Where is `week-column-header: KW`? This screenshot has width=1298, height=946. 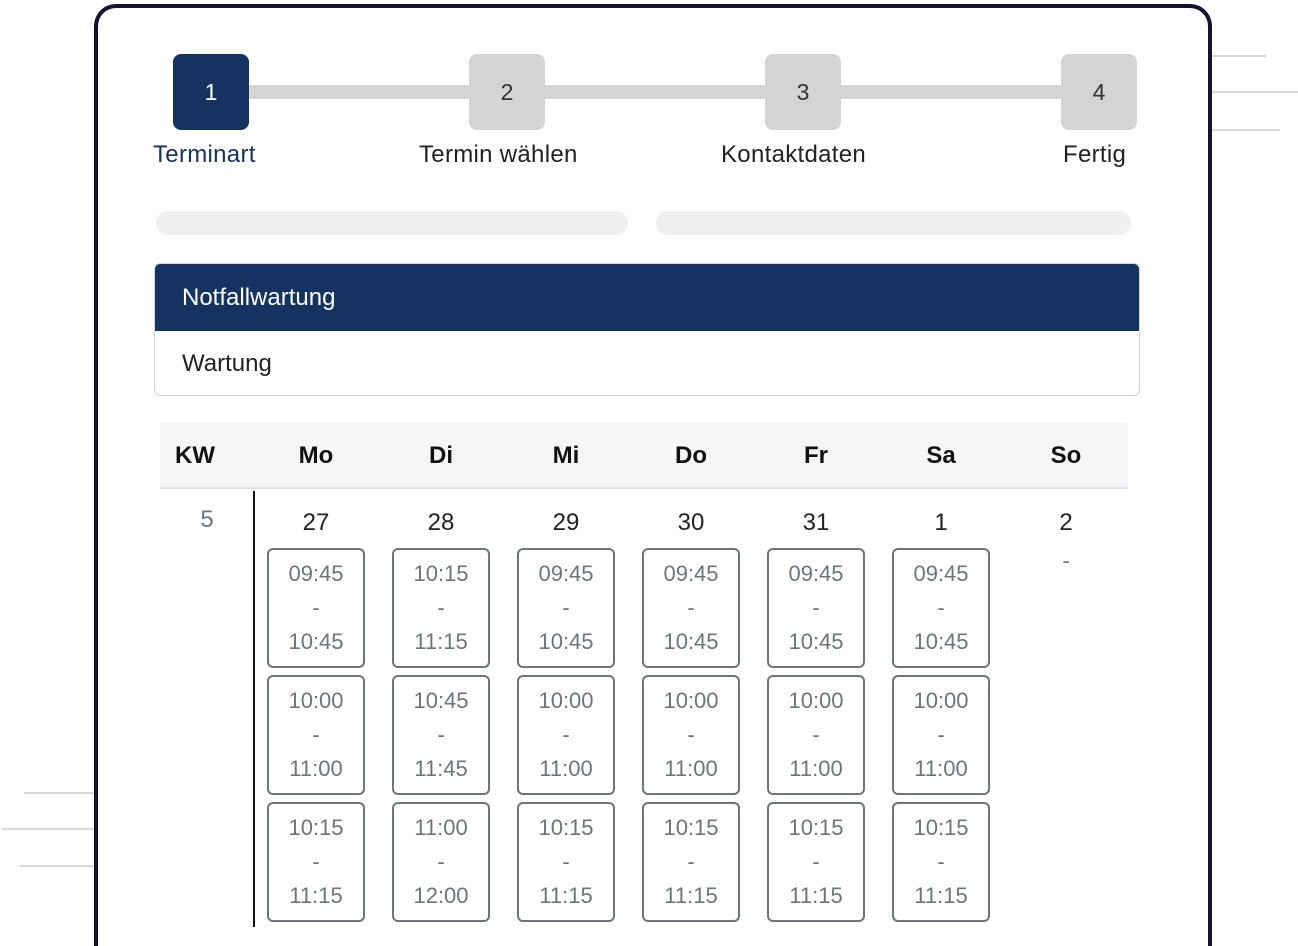
week-column-header: KW is located at coordinates (195, 455).